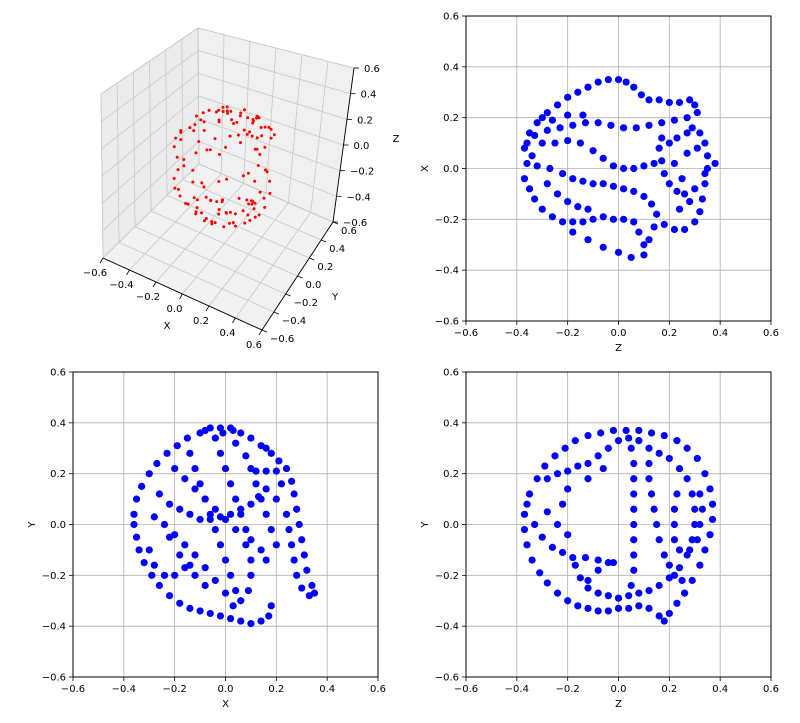 This screenshot has height=723, width=800. Describe the element at coordinates (32, 525) in the screenshot. I see `y-axis-label: Y` at that location.